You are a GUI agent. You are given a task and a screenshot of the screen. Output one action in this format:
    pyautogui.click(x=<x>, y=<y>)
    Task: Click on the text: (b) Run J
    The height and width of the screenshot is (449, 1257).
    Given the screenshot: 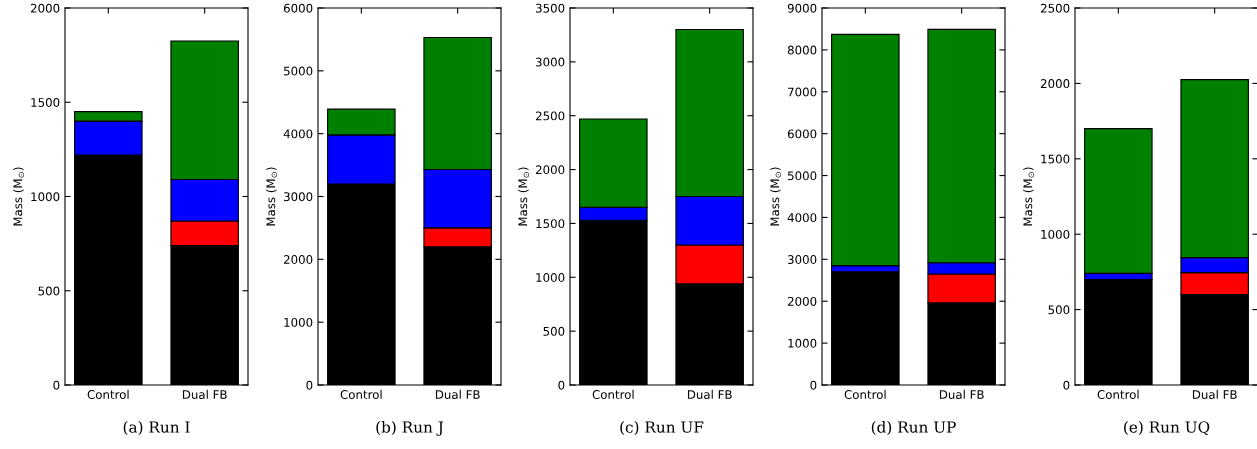 What is the action you would take?
    pyautogui.click(x=410, y=428)
    